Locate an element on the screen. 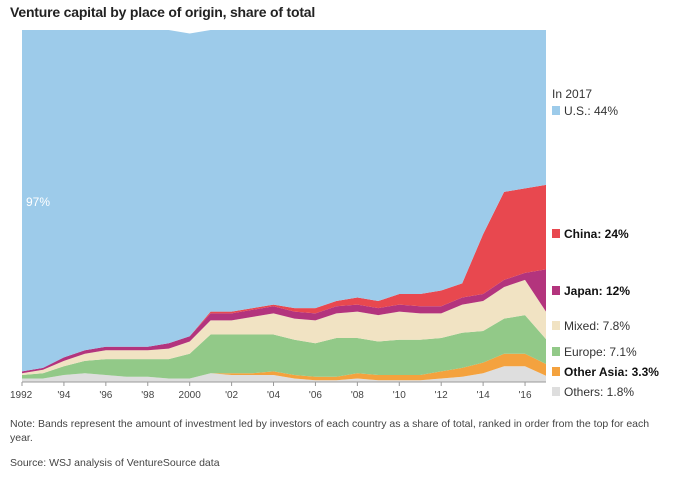 The image size is (679, 477). x-tick-label: '02 is located at coordinates (231, 395).